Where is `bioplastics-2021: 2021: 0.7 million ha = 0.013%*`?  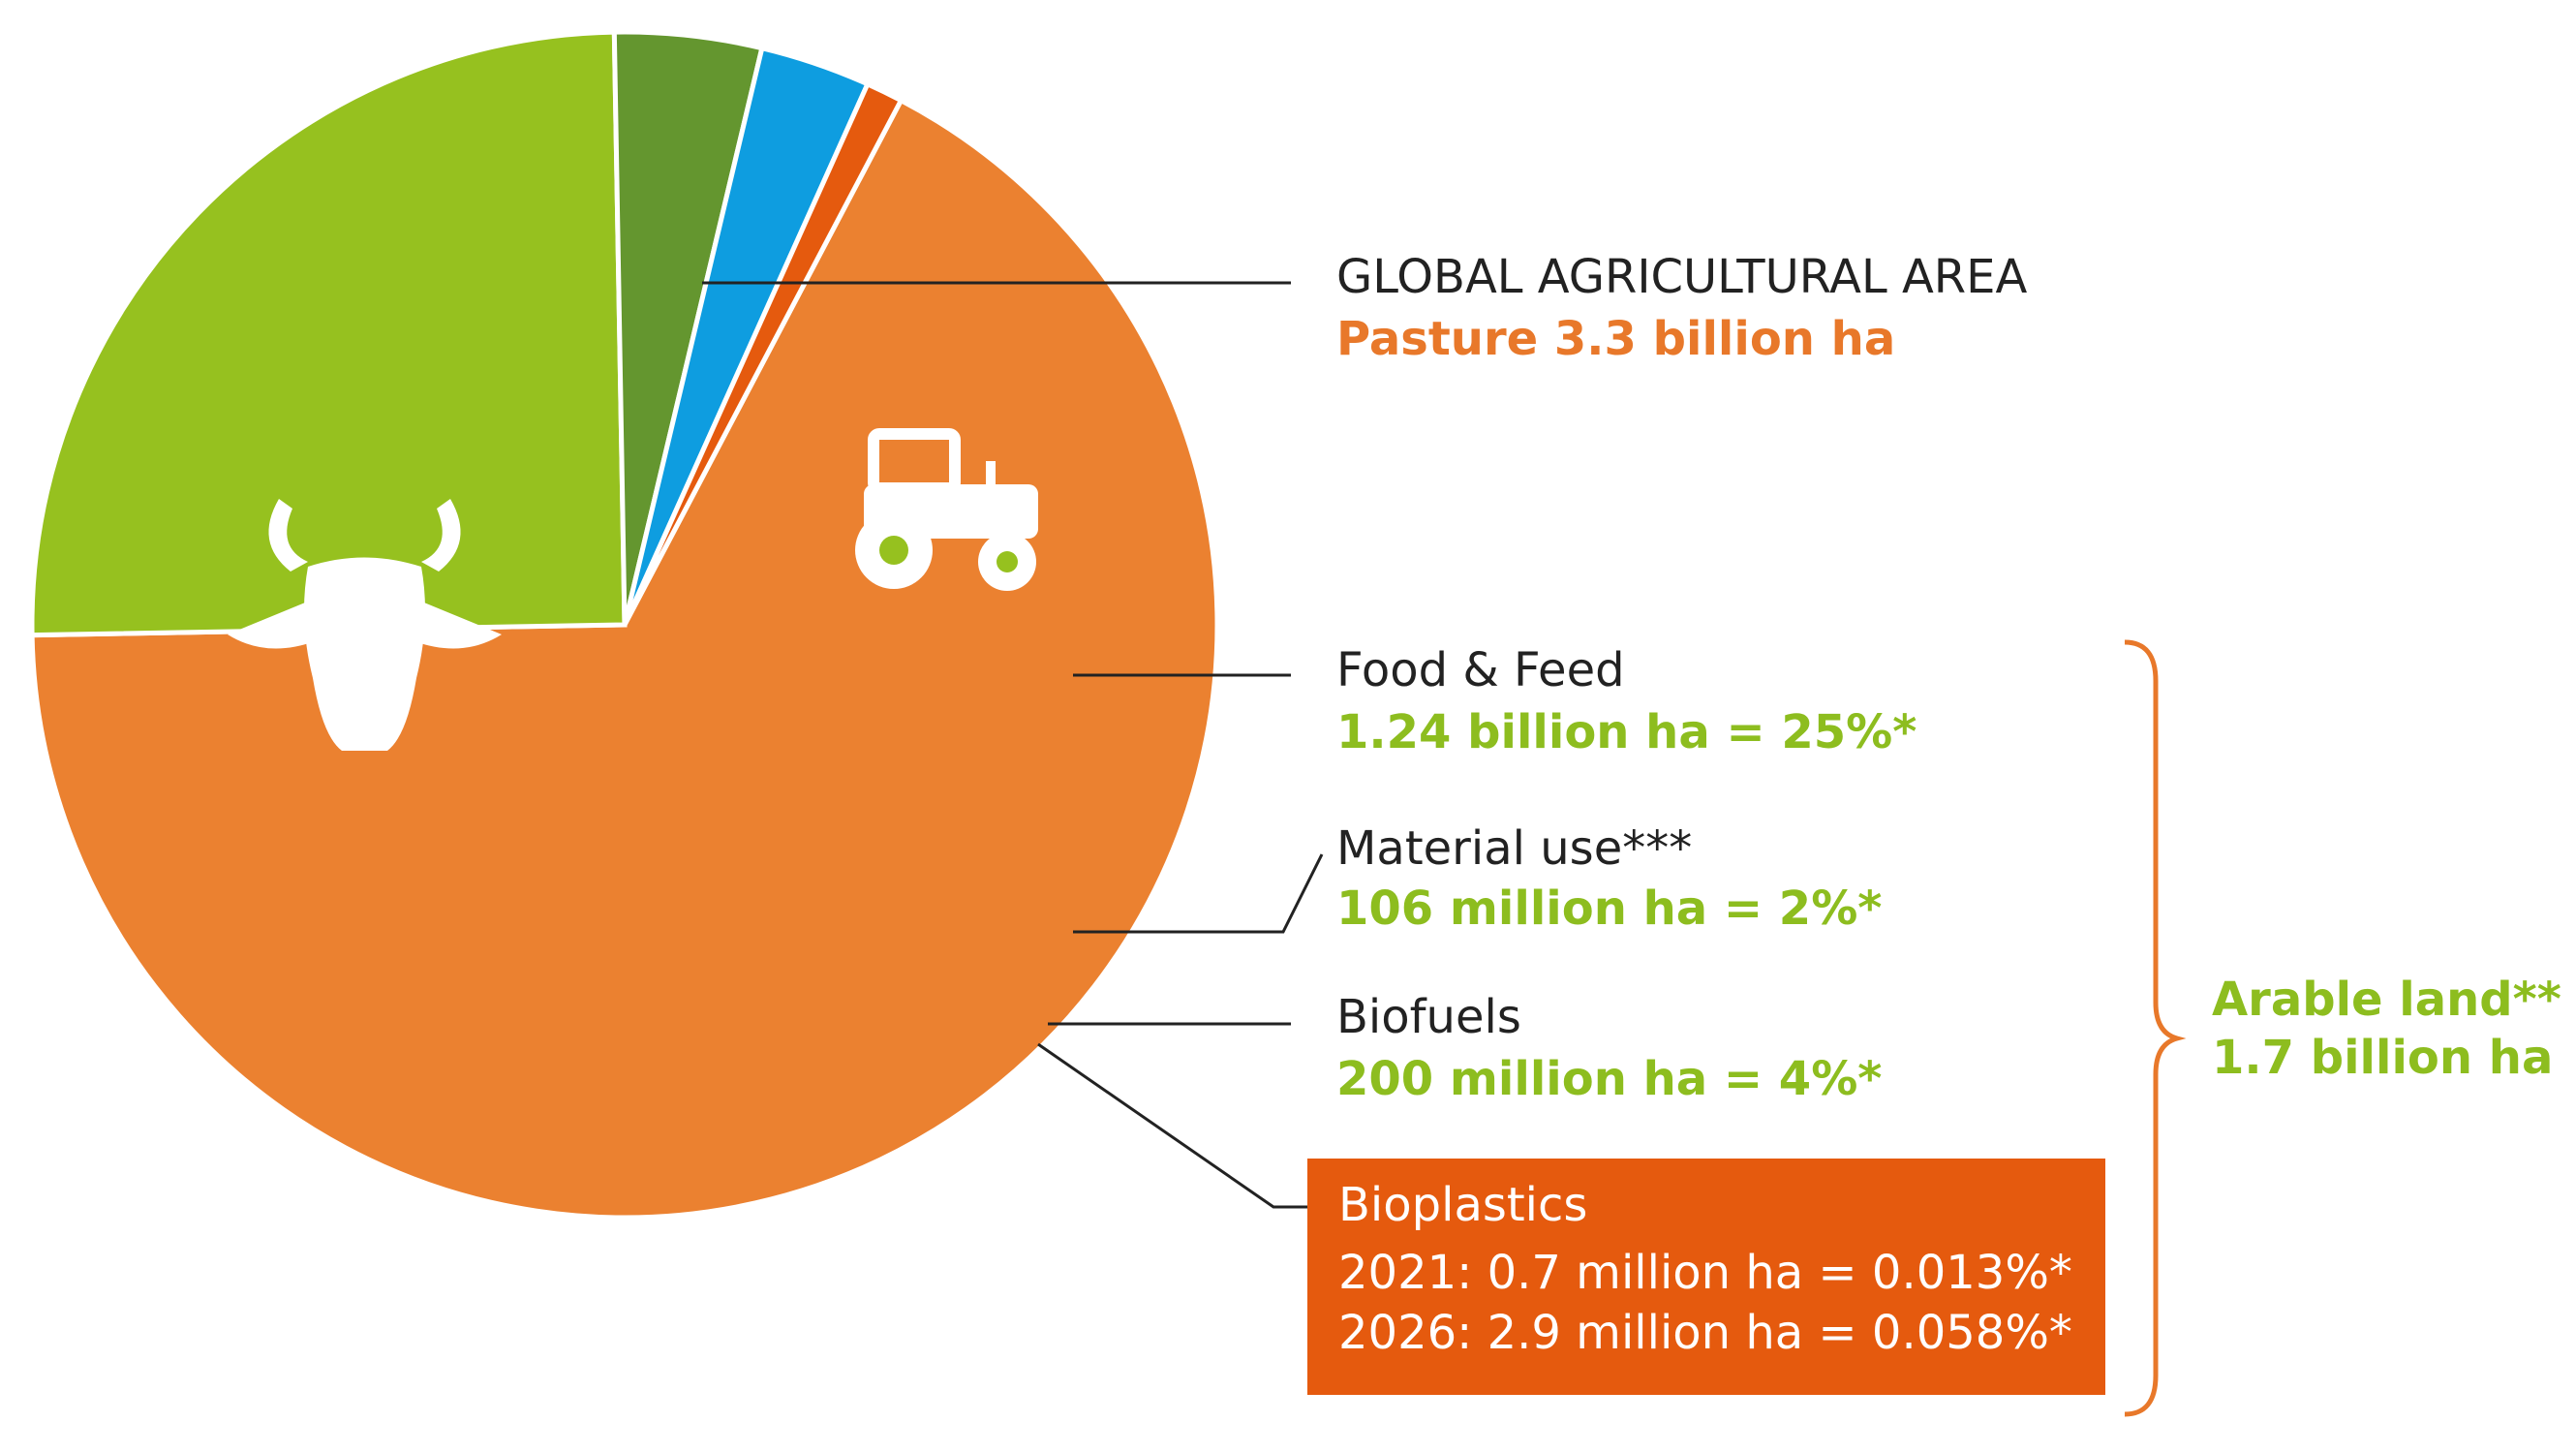 bioplastics-2021: 2021: 0.7 million ha = 0.013%* is located at coordinates (1705, 1273).